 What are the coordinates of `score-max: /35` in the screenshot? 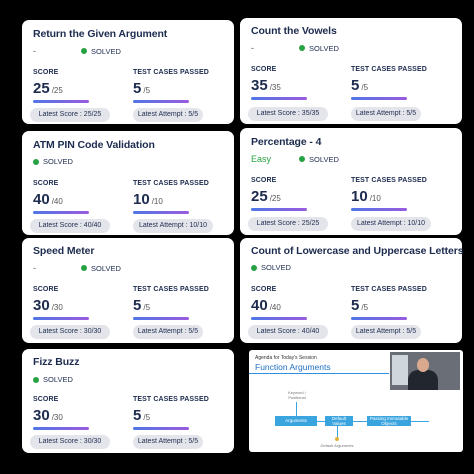 It's located at (275, 87).